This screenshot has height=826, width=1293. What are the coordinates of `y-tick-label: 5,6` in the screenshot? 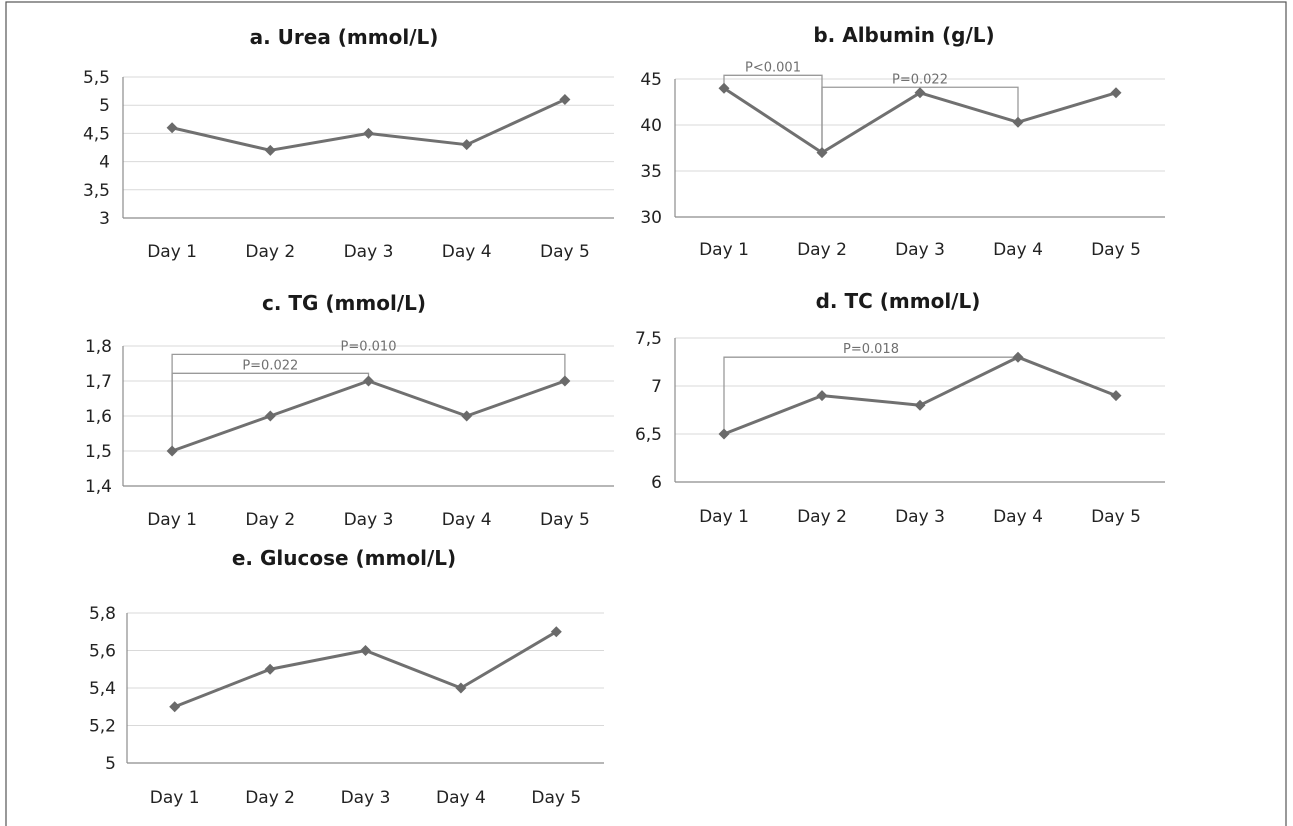 It's located at (102, 652).